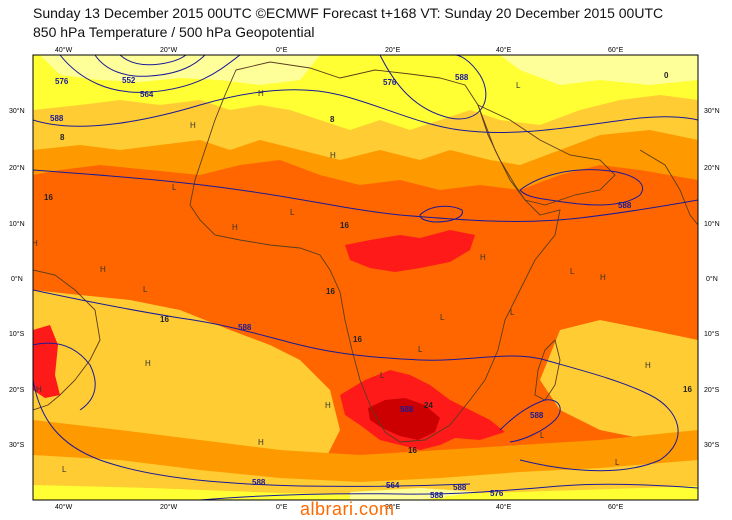  What do you see at coordinates (390, 82) in the screenshot?
I see `geo-label-576b: 576` at bounding box center [390, 82].